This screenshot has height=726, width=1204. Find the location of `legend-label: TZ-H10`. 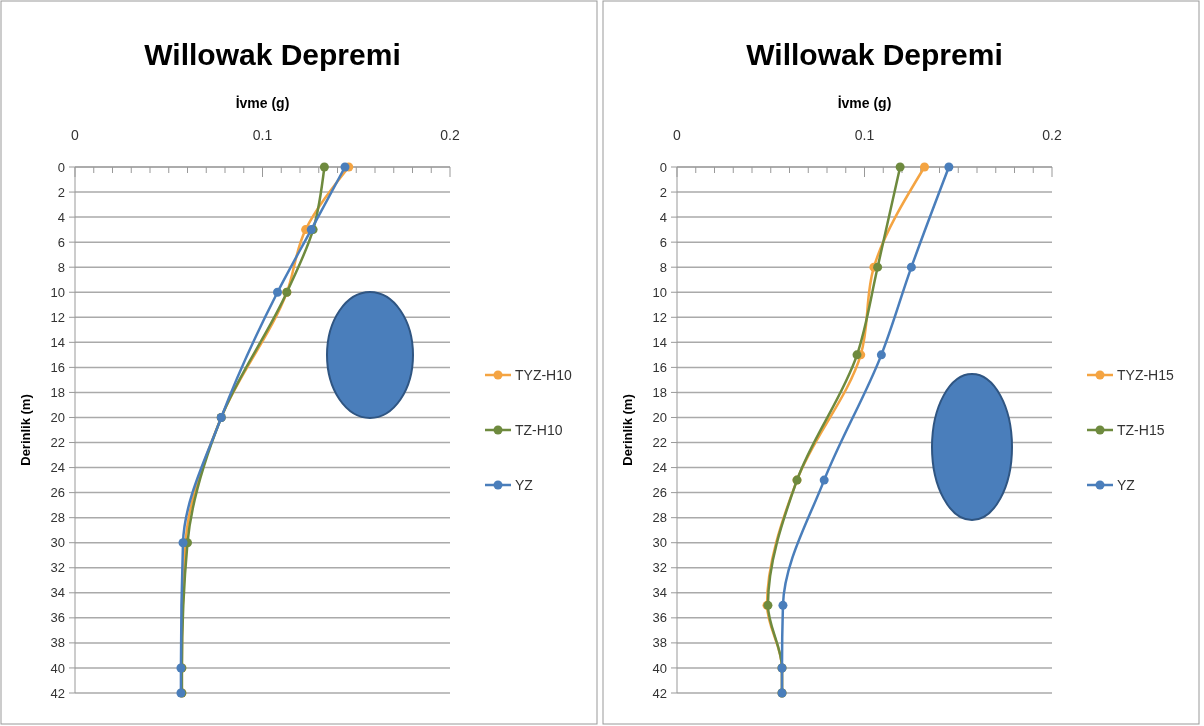

legend-label: TZ-H10 is located at coordinates (539, 429).